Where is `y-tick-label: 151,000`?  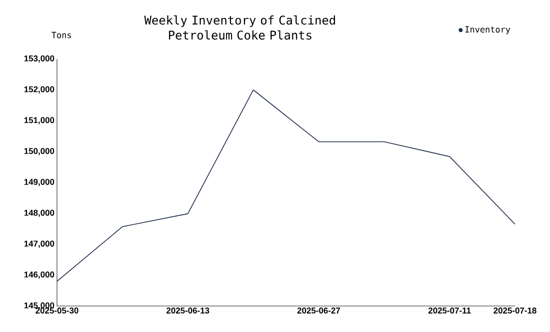 y-tick-label: 151,000 is located at coordinates (39, 120).